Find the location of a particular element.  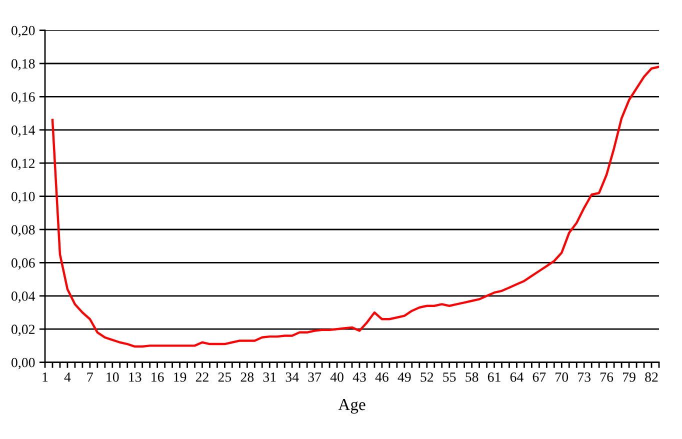

y-tick-label: 0,20 is located at coordinates (23, 32).